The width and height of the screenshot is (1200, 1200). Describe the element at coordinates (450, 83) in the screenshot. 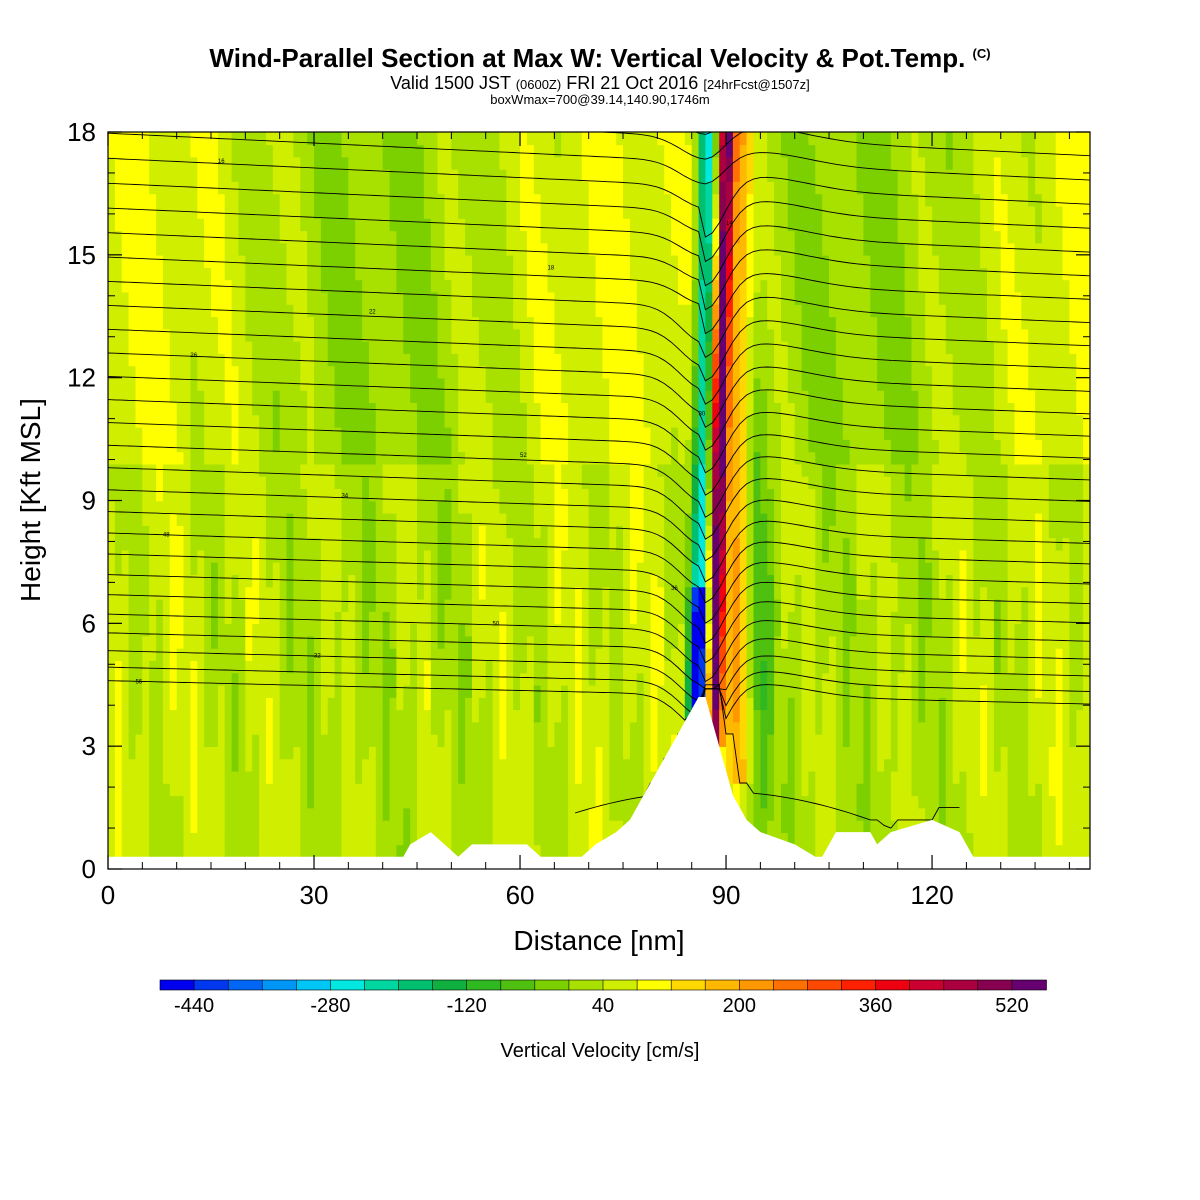

I see `valid-time: Valid 1500 JST` at that location.